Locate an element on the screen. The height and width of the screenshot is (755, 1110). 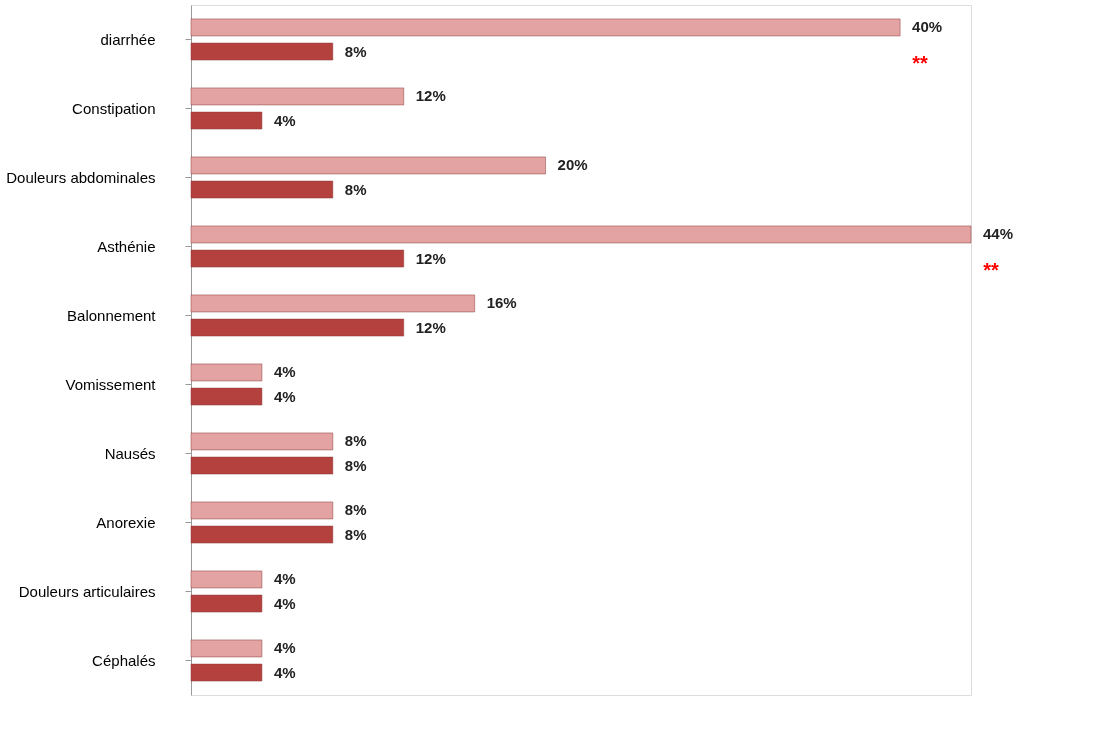
data-label: 16% is located at coordinates (501, 303).